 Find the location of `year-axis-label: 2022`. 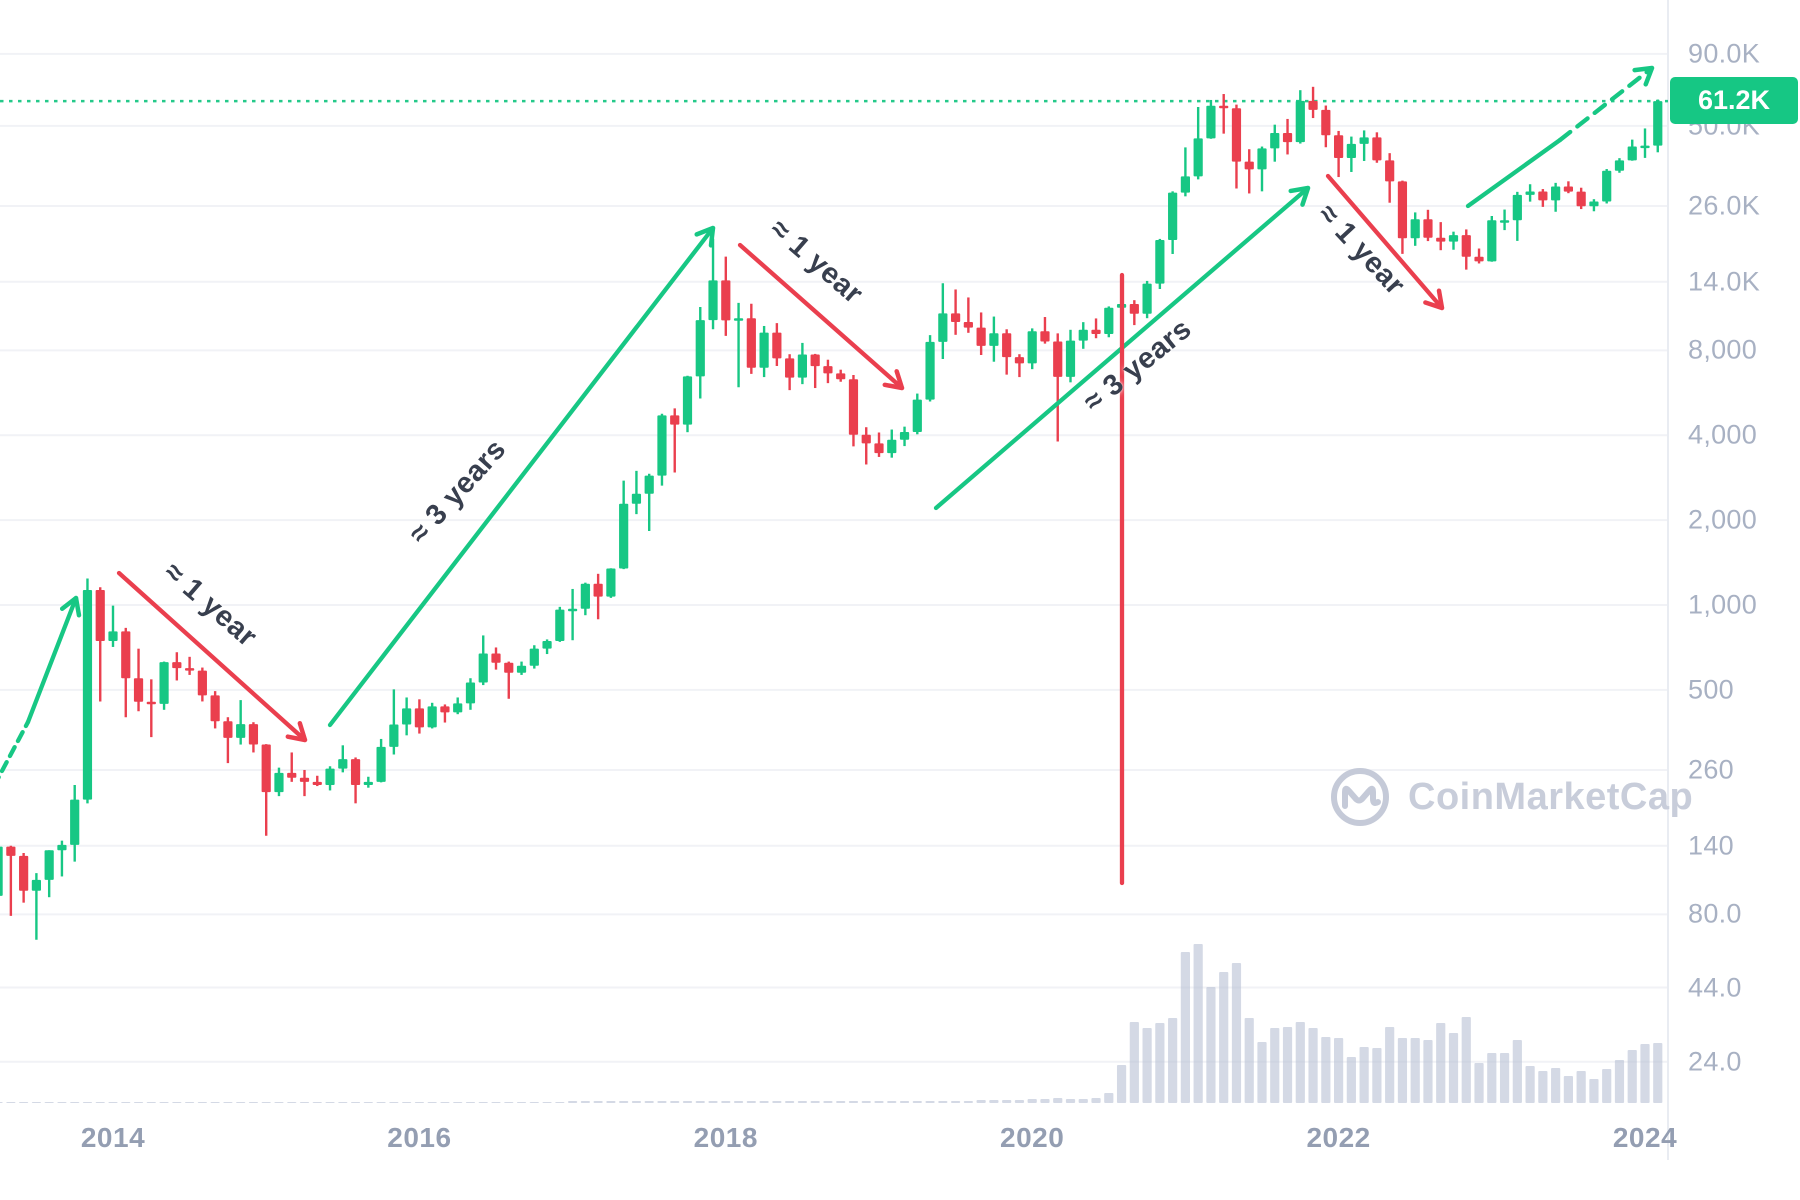

year-axis-label: 2022 is located at coordinates (1338, 1137).